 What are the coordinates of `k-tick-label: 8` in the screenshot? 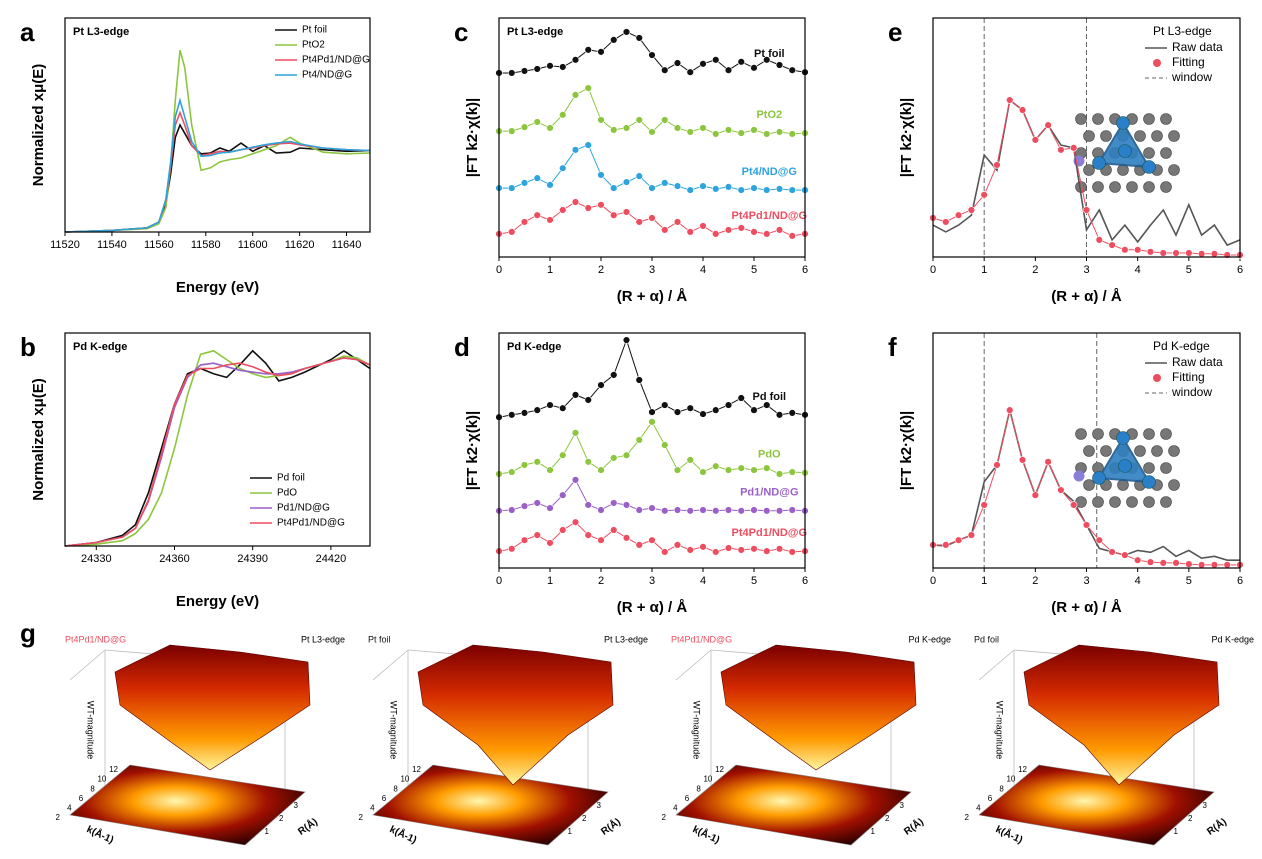 It's located at (395, 788).